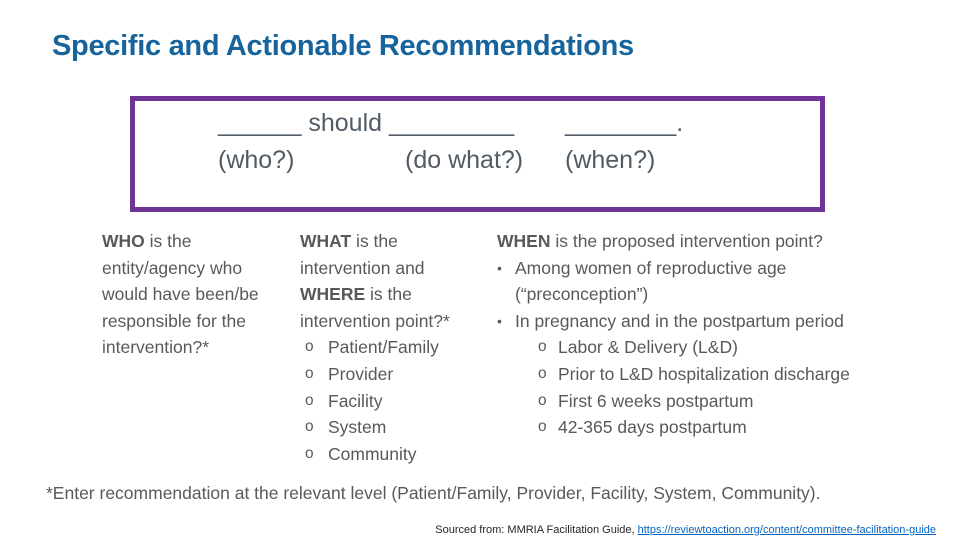 This screenshot has height=540, width=960. I want to click on list-item-label: Community, so click(372, 453).